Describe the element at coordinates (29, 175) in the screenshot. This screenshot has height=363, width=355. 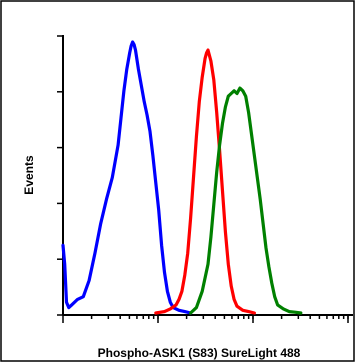
I see `y-axis-label: Events` at that location.